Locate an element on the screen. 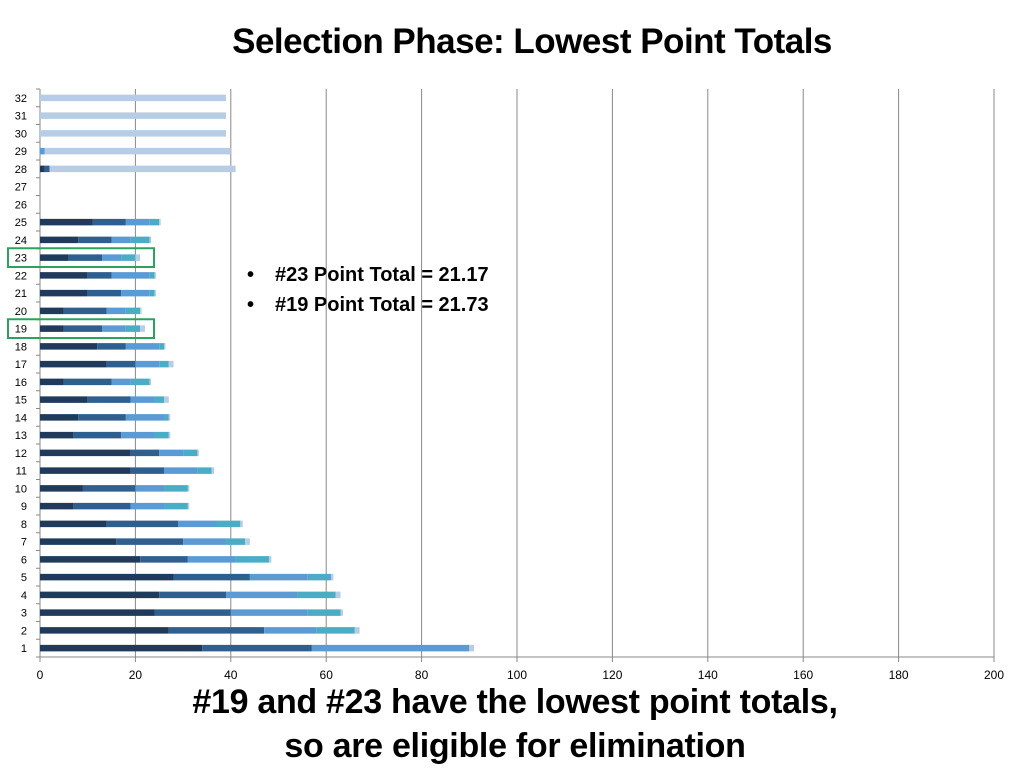 This screenshot has height=768, width=1024. subtitle-line-2: so are eligible for elimination is located at coordinates (515, 746).